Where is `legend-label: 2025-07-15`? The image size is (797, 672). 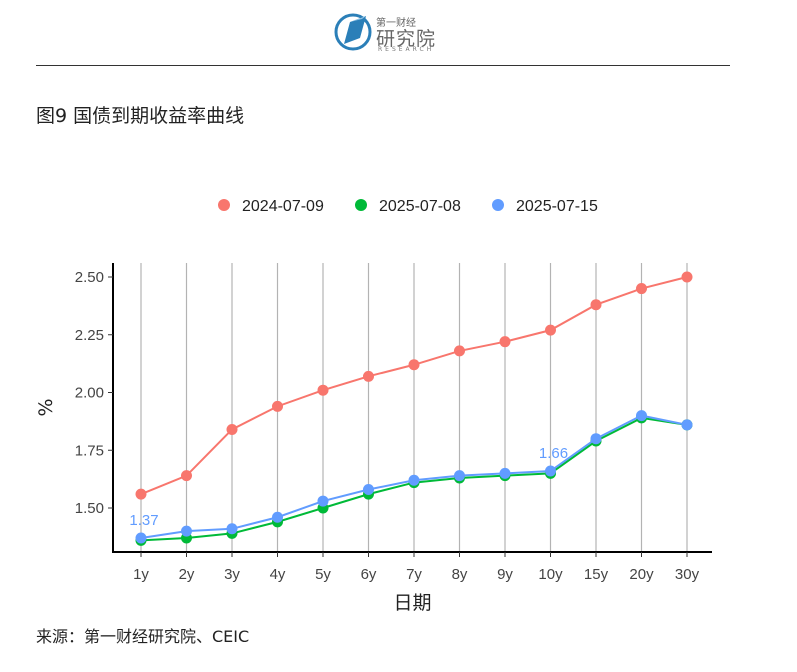 legend-label: 2025-07-15 is located at coordinates (557, 206).